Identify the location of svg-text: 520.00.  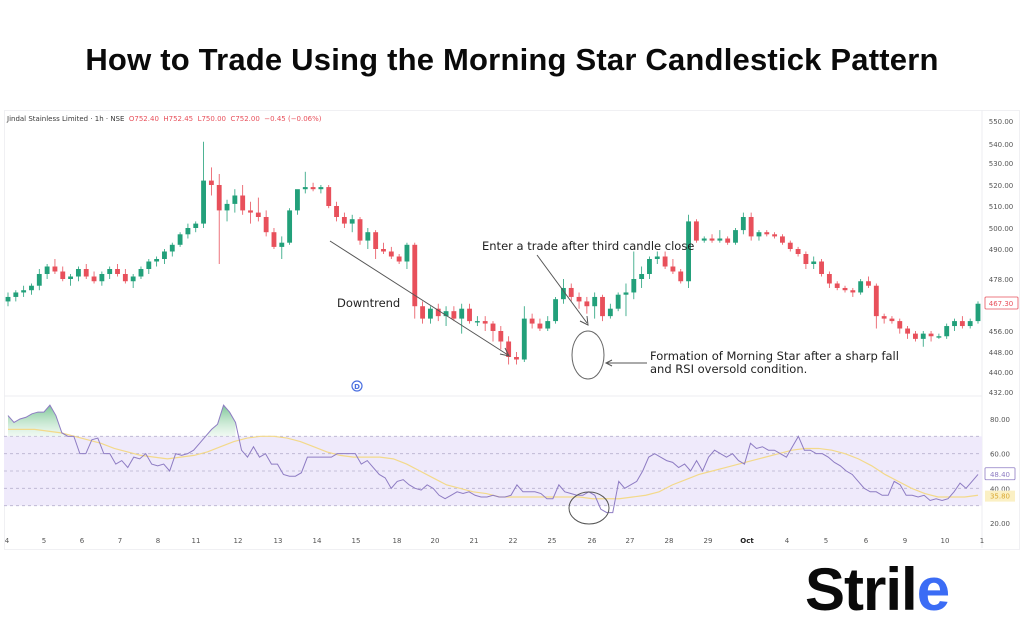
(1001, 186).